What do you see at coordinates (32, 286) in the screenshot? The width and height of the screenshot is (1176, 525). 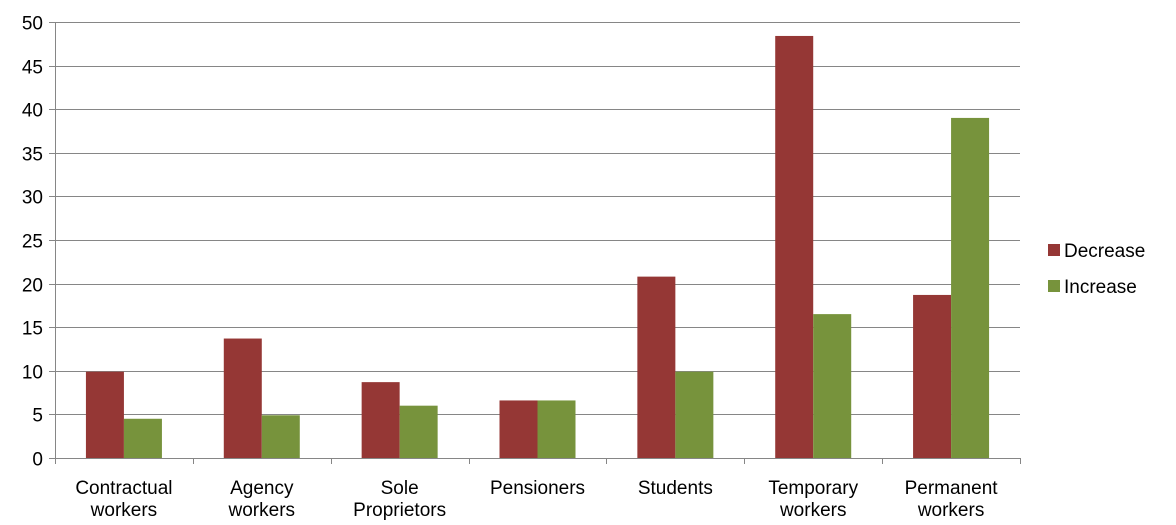 I see `y-tick-label: 20` at bounding box center [32, 286].